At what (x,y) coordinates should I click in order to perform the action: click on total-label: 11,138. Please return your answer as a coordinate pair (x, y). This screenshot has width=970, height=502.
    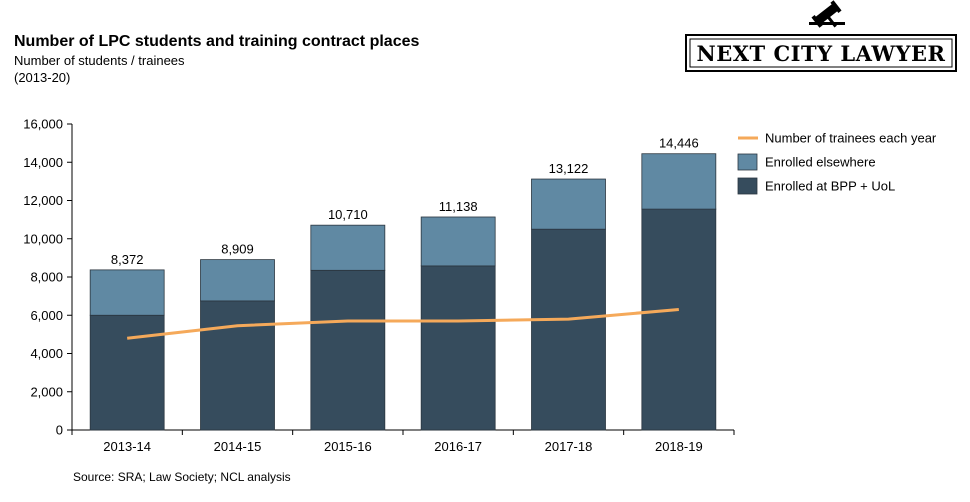
    Looking at the image, I should click on (458, 206).